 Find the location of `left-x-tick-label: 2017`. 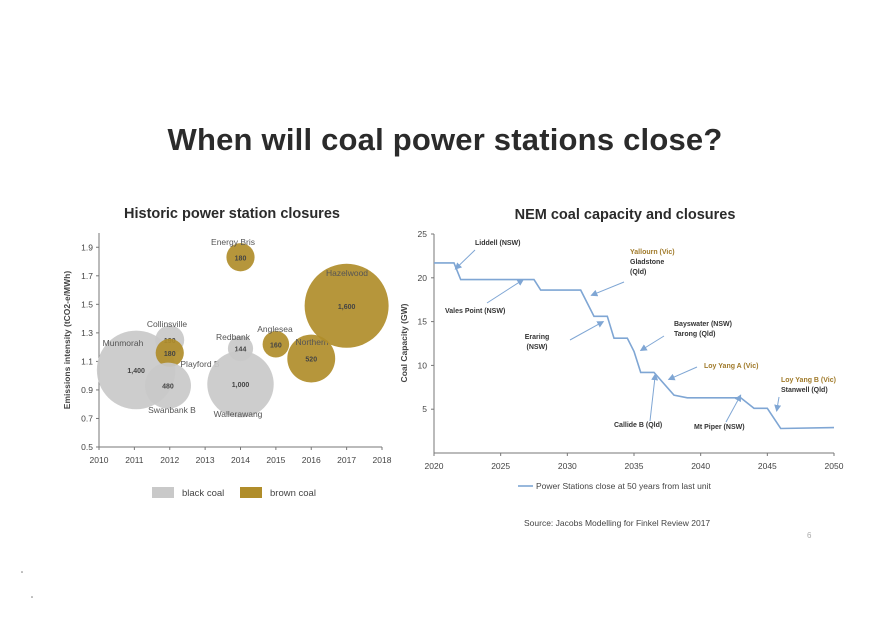

left-x-tick-label: 2017 is located at coordinates (346, 460).